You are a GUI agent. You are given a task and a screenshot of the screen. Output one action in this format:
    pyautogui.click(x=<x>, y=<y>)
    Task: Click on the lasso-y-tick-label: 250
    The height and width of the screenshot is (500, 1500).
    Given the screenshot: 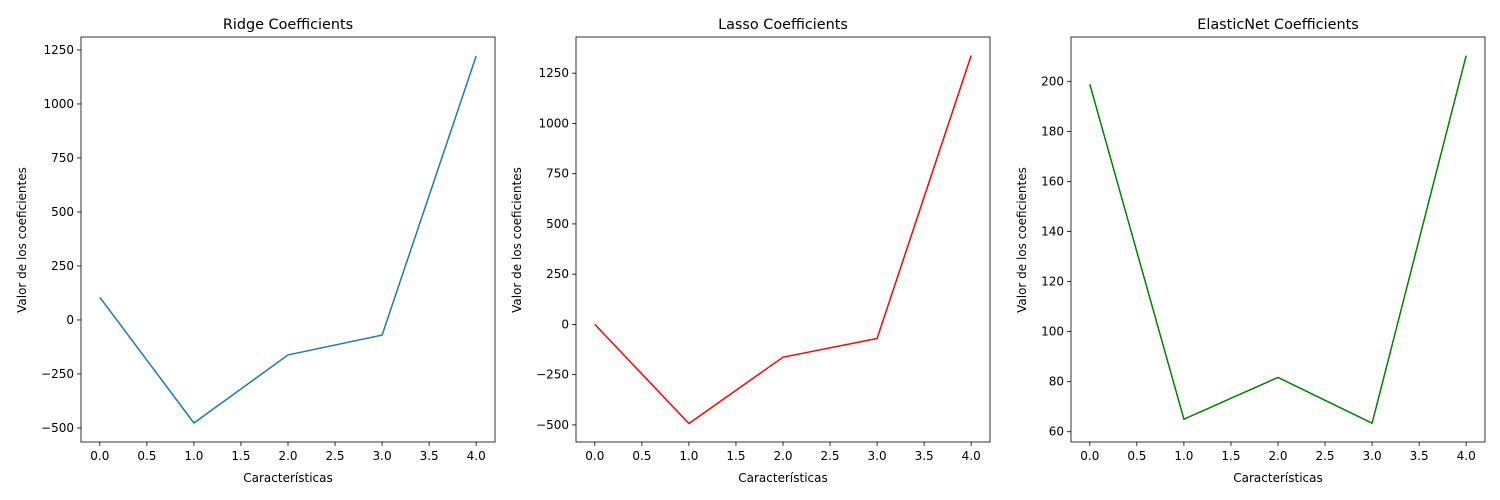 What is the action you would take?
    pyautogui.click(x=557, y=274)
    